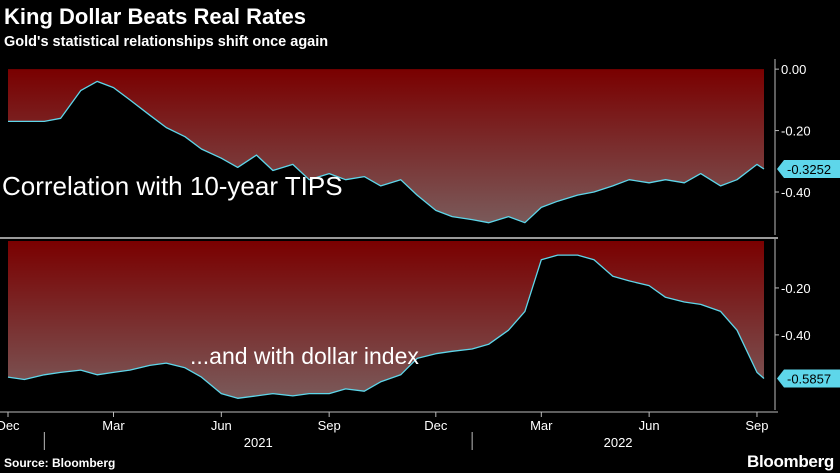  What do you see at coordinates (796, 131) in the screenshot?
I see `panel-top-y-tick-label: -0.20` at bounding box center [796, 131].